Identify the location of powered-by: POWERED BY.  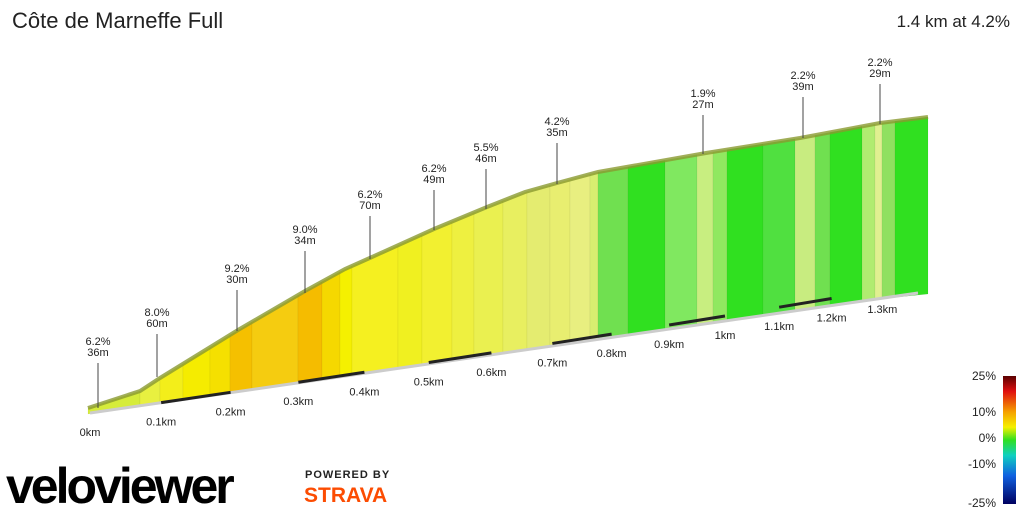
(347, 475).